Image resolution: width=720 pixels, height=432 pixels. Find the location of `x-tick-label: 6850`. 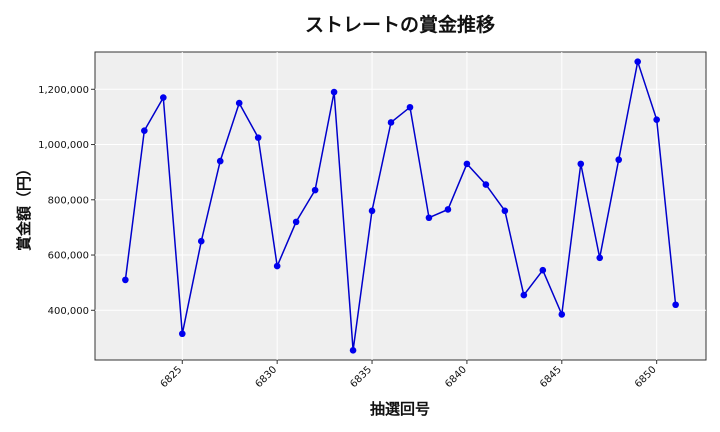

x-tick-label: 6850 is located at coordinates (646, 377).